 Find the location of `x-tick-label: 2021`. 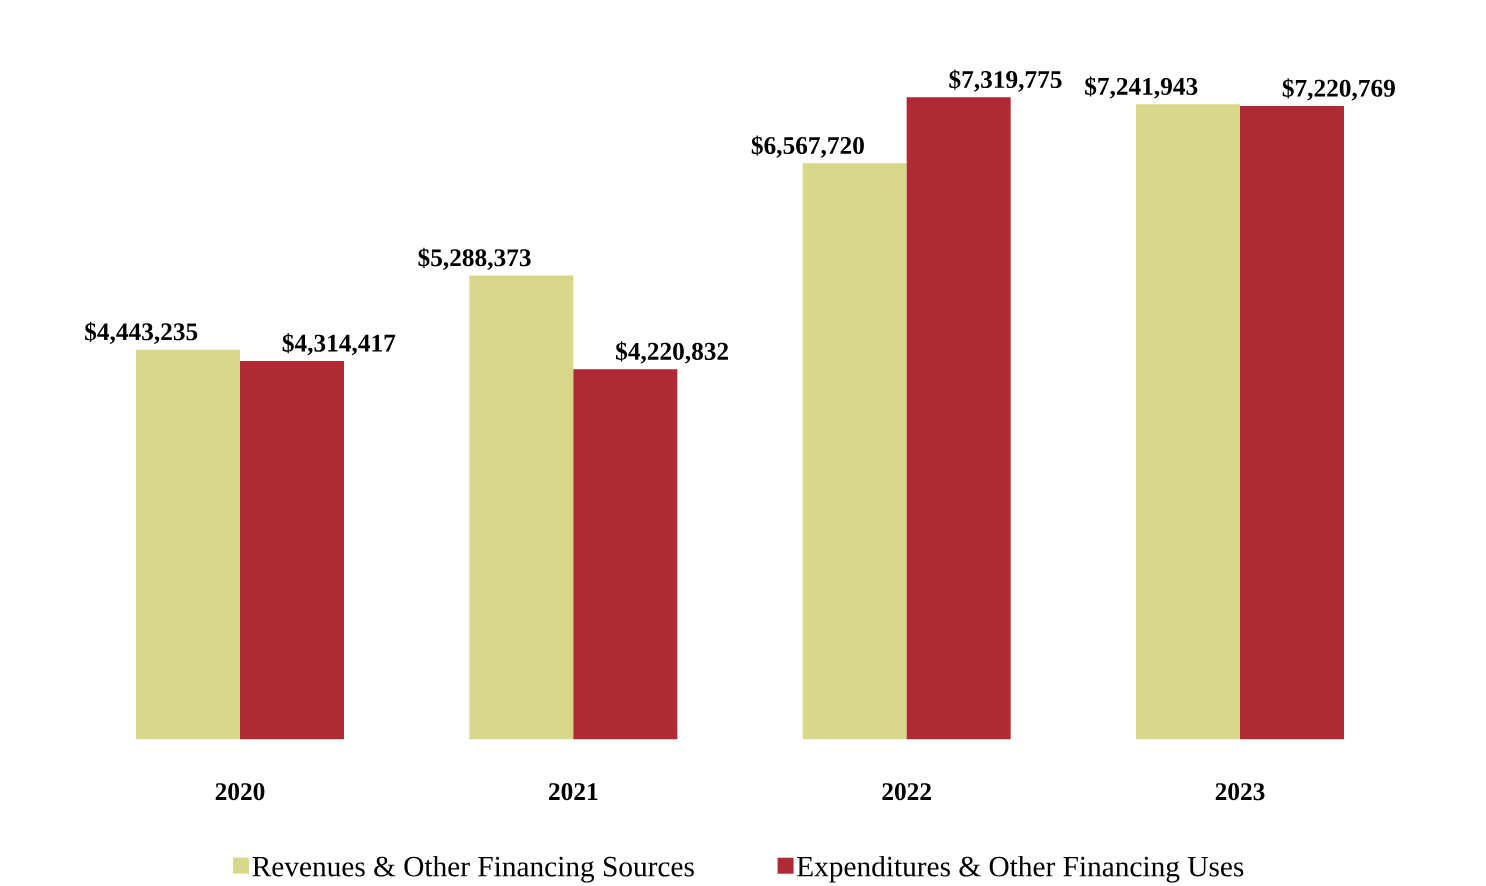

x-tick-label: 2021 is located at coordinates (573, 792).